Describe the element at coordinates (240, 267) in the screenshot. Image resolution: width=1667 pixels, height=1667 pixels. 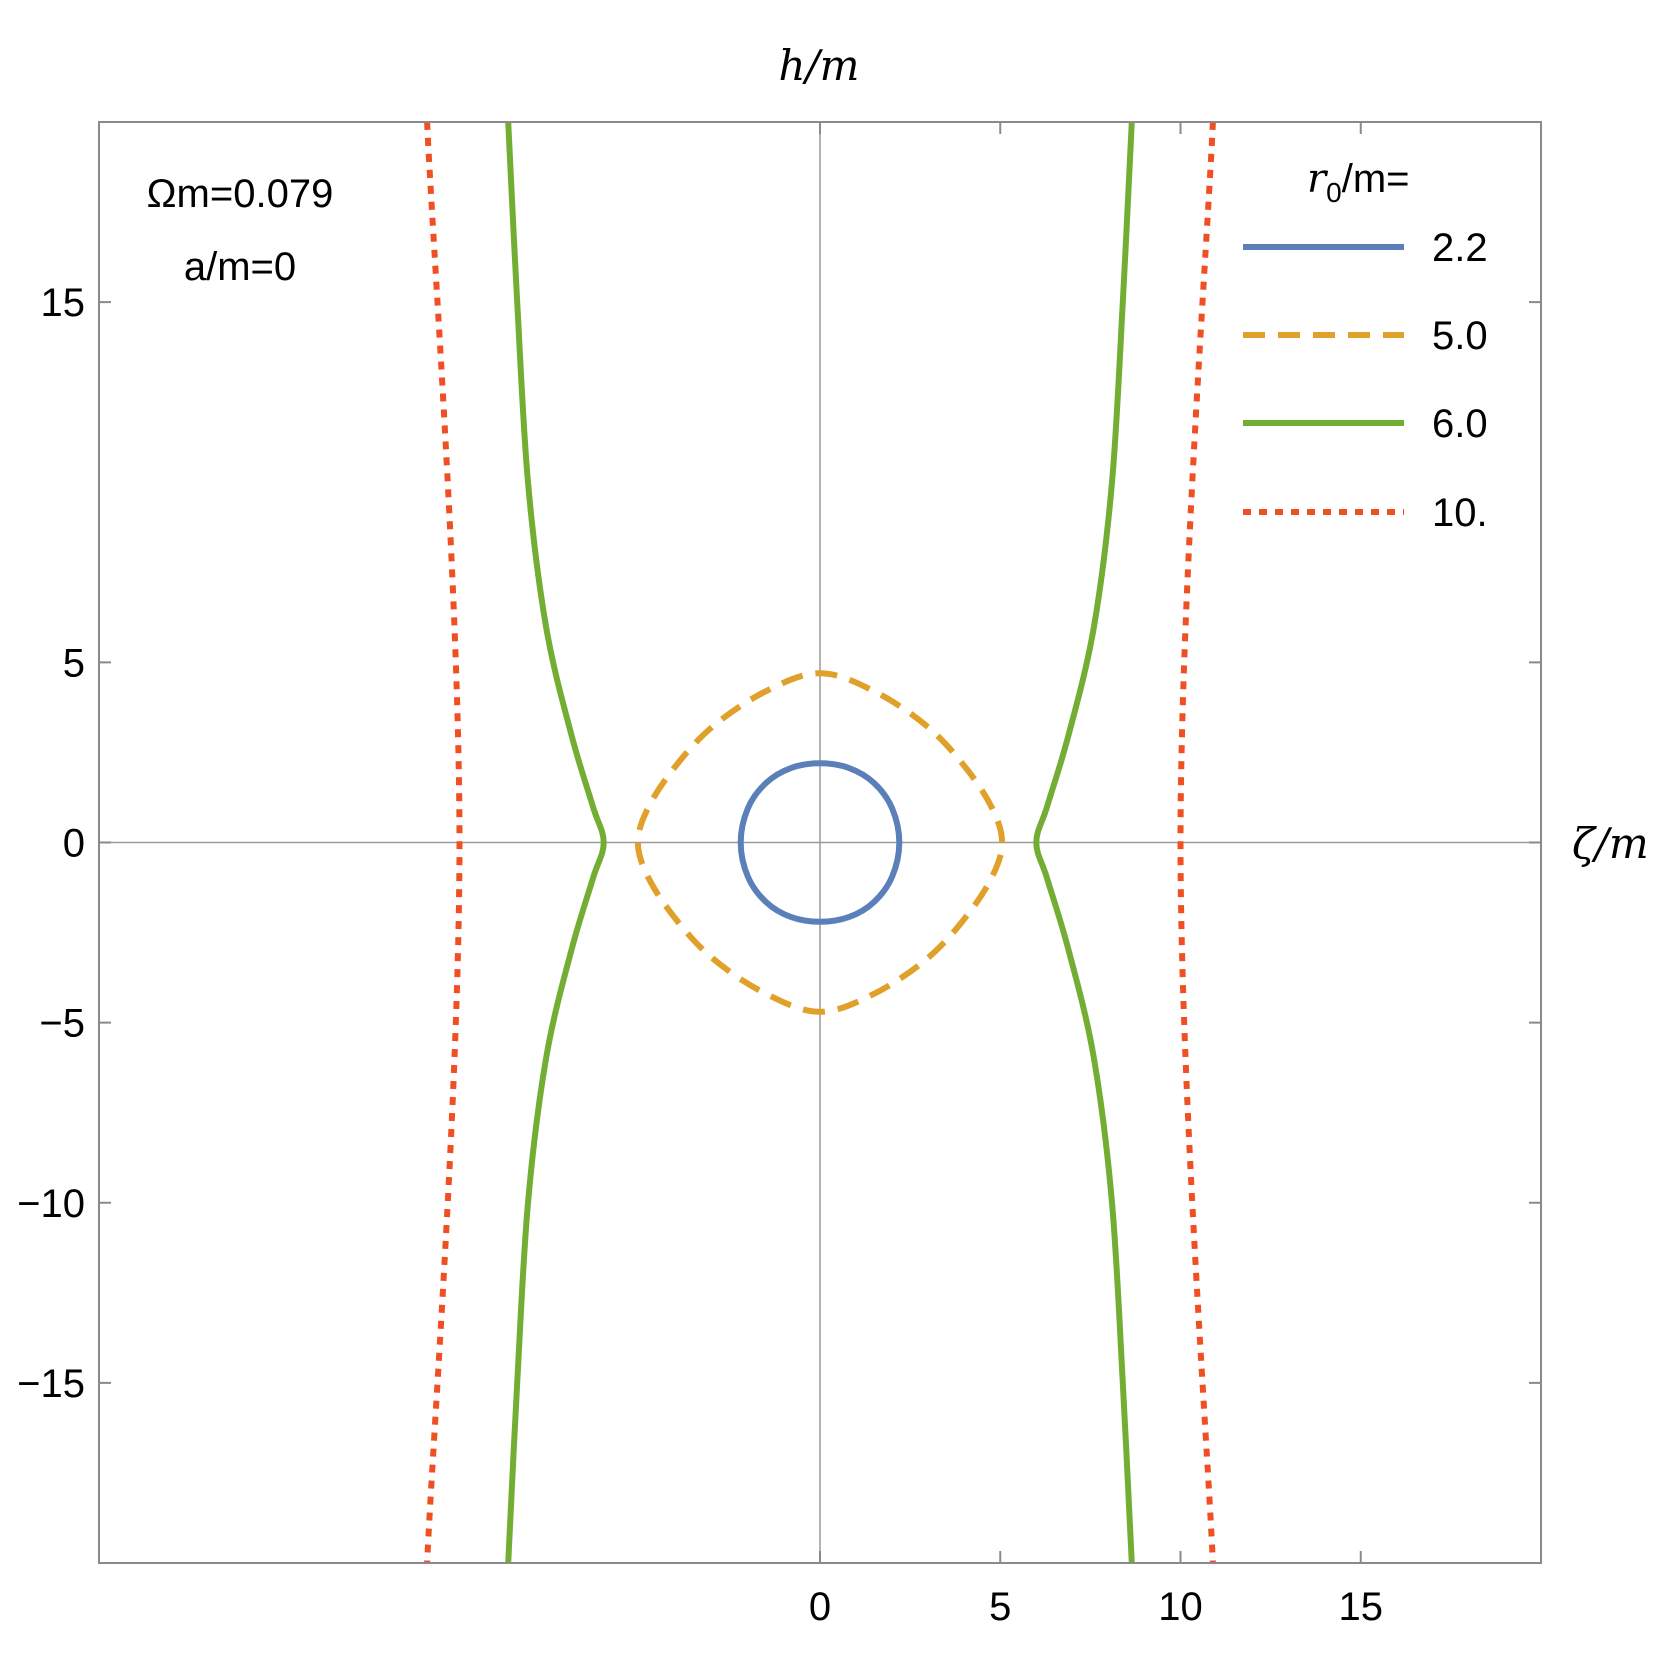
I see `annotation-spin: a/m=0` at that location.